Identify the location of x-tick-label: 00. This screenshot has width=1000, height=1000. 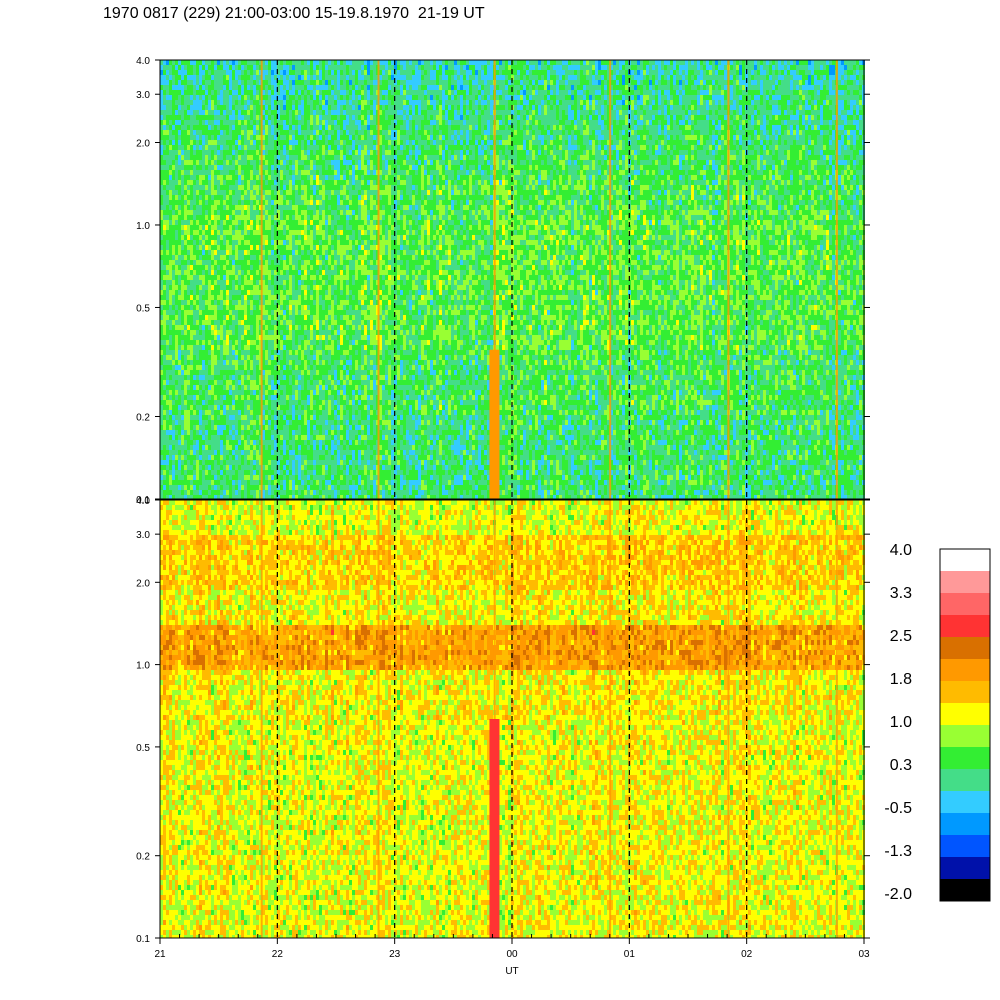
(512, 954).